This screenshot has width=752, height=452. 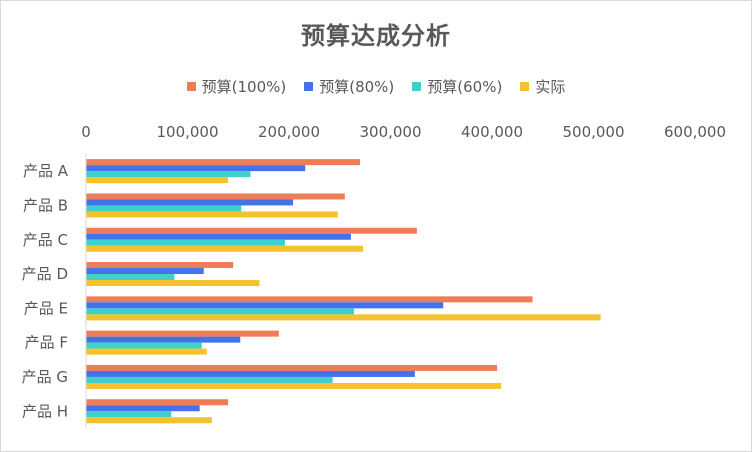 I want to click on legend-label-budget-80: 预算(80%), so click(x=357, y=87).